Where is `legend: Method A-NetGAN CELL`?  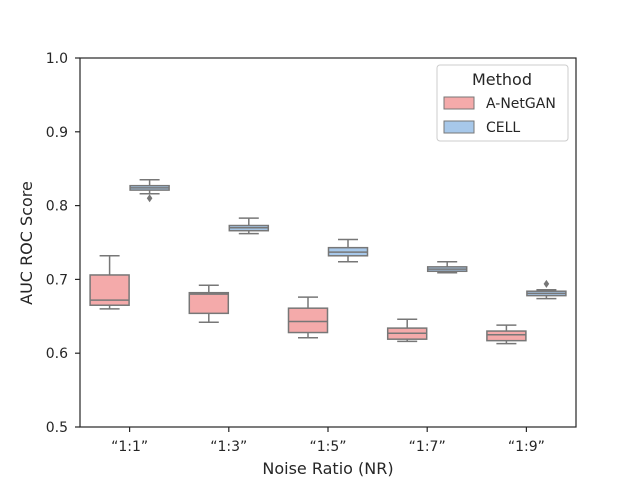 legend: Method A-NetGAN CELL is located at coordinates (502, 103).